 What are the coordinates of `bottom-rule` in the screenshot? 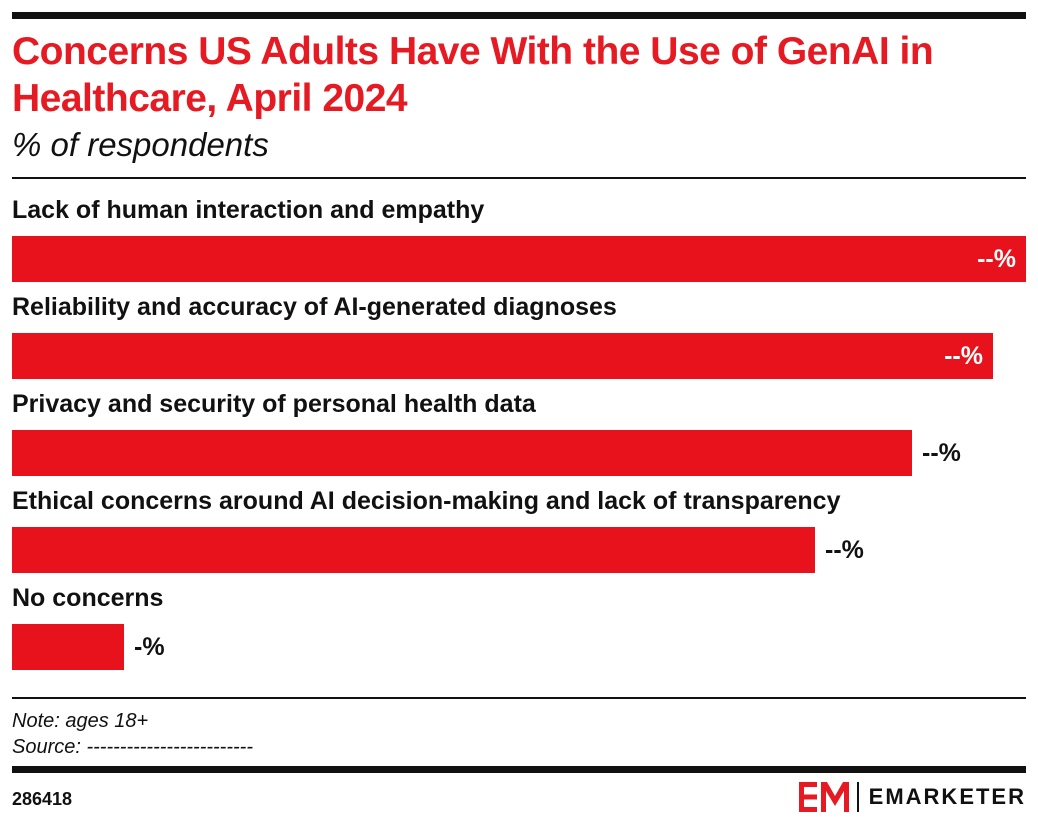 It's located at (519, 769).